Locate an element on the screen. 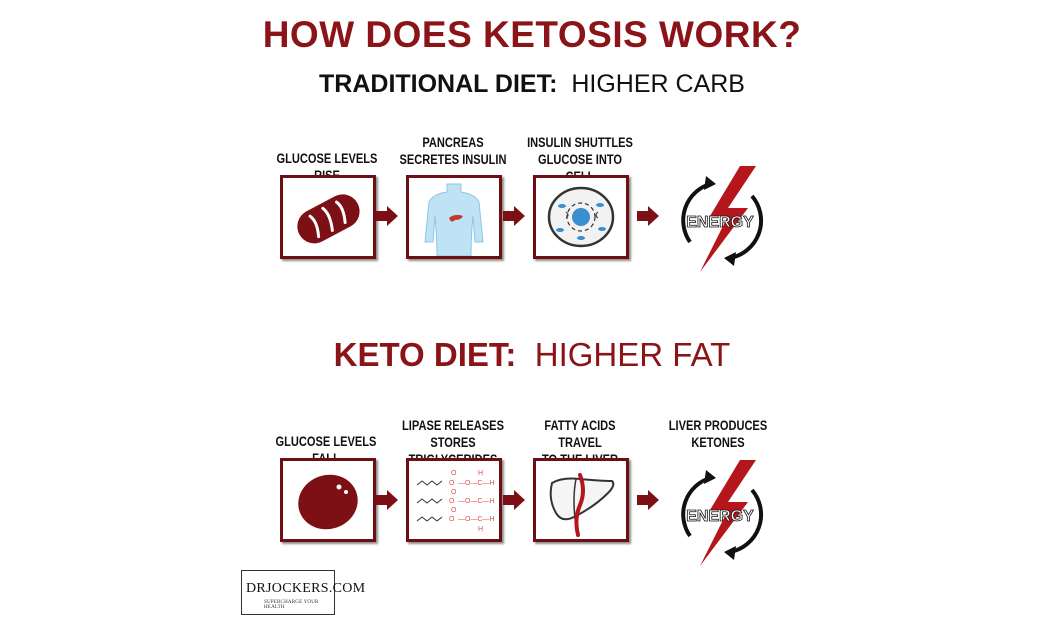 The width and height of the screenshot is (1064, 621). pancreas-torso-icon is located at coordinates (454, 217).